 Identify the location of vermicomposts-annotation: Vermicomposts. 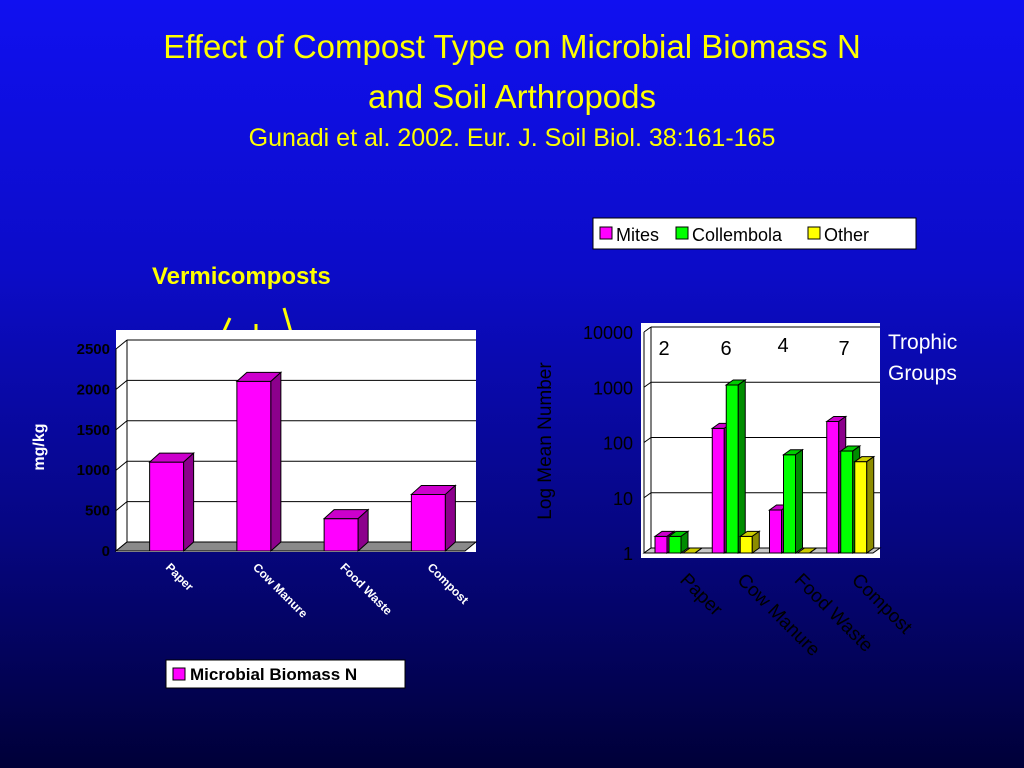
(241, 276).